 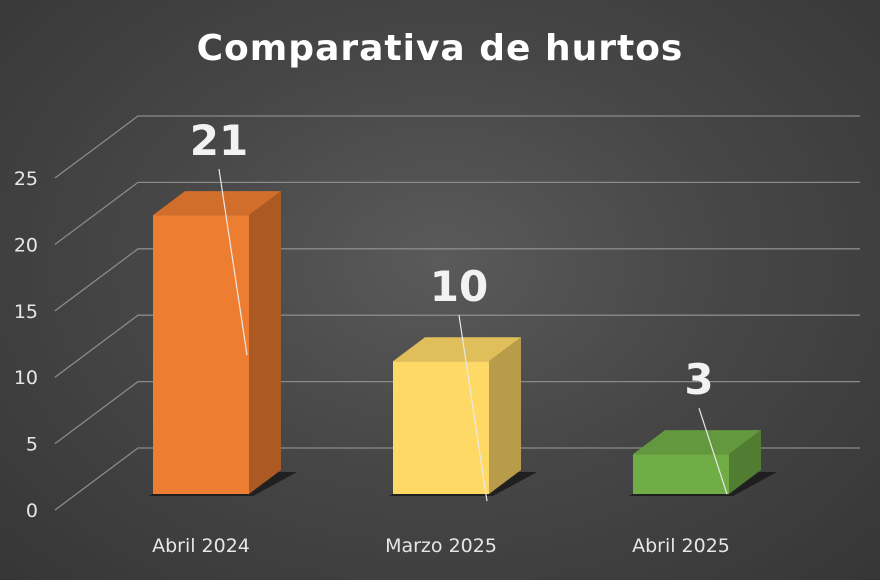 What do you see at coordinates (440, 48) in the screenshot?
I see `chart-title: Comparativa de hurtos` at bounding box center [440, 48].